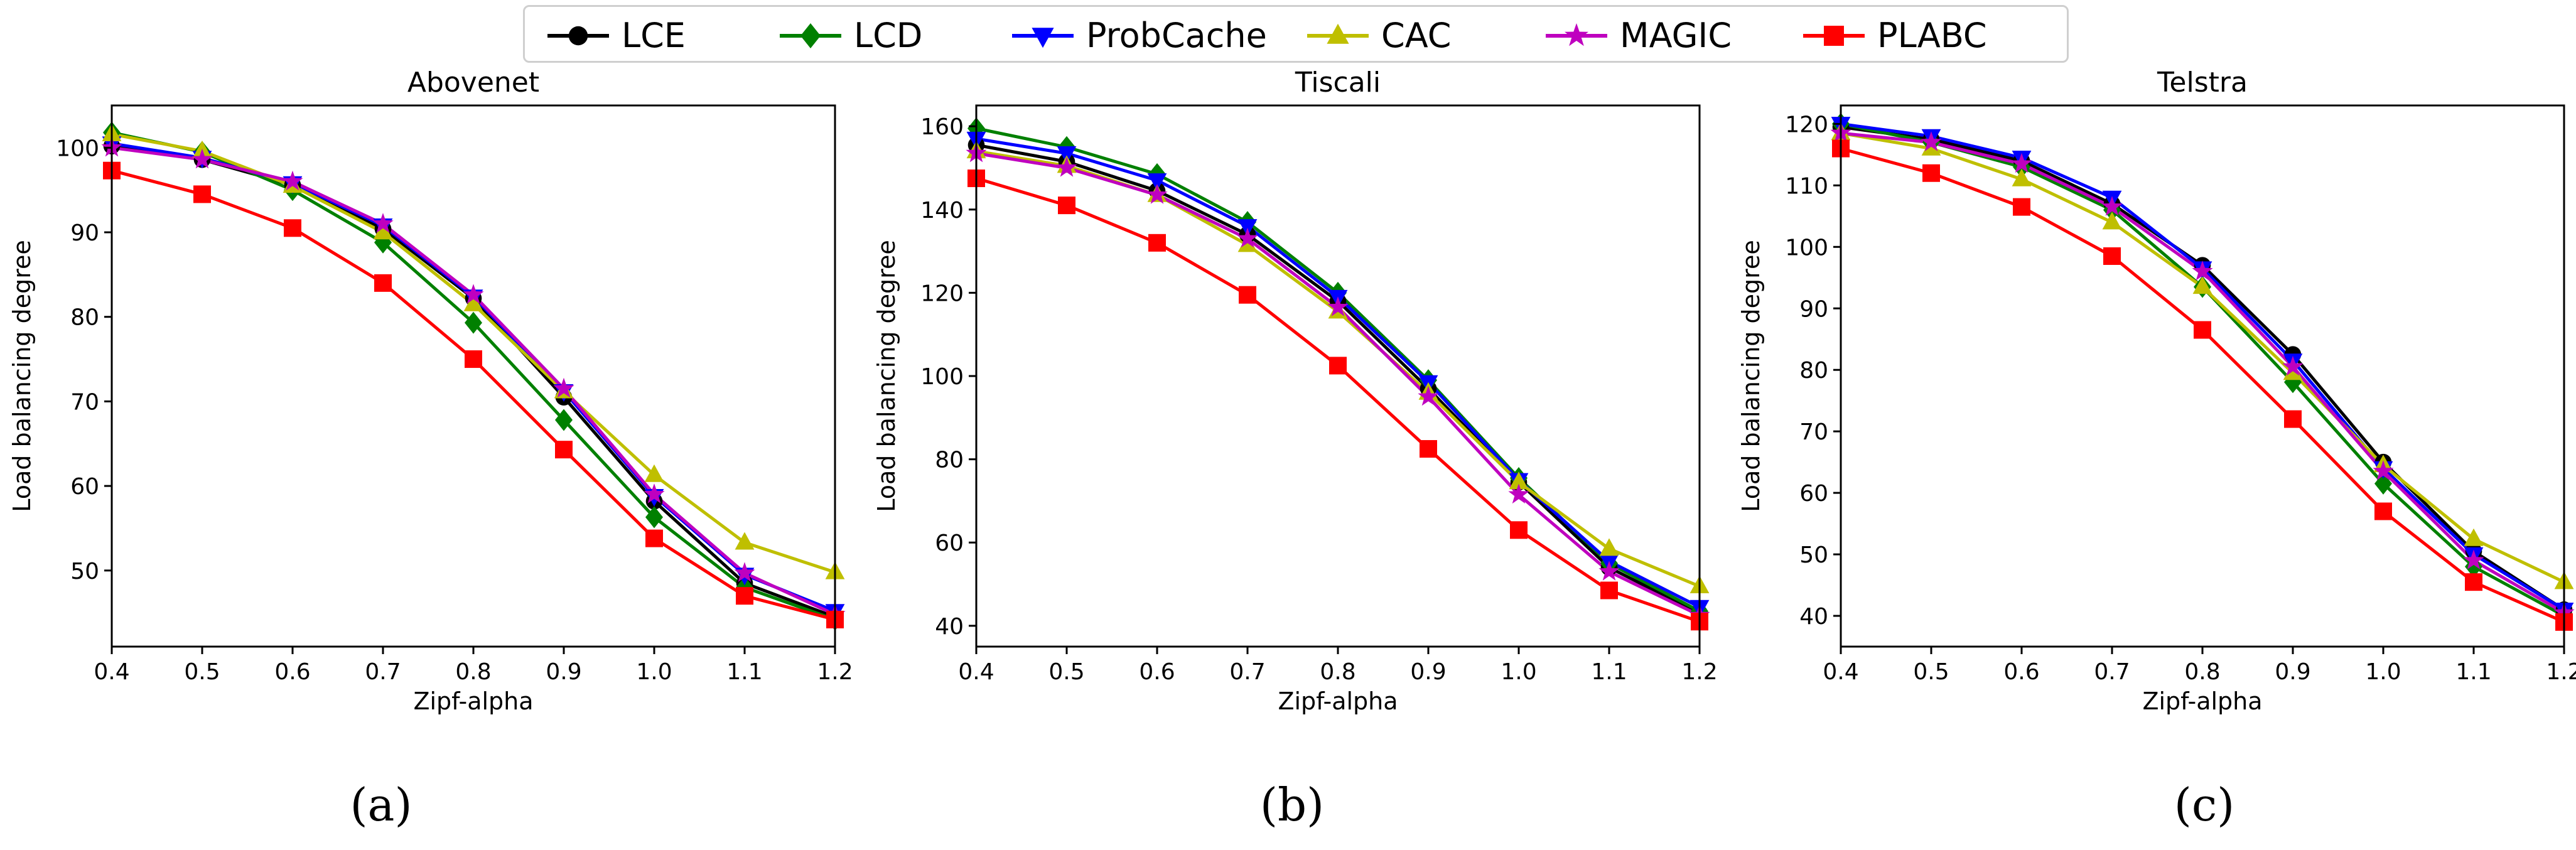  I want to click on legend-swatch-lce, so click(578, 36).